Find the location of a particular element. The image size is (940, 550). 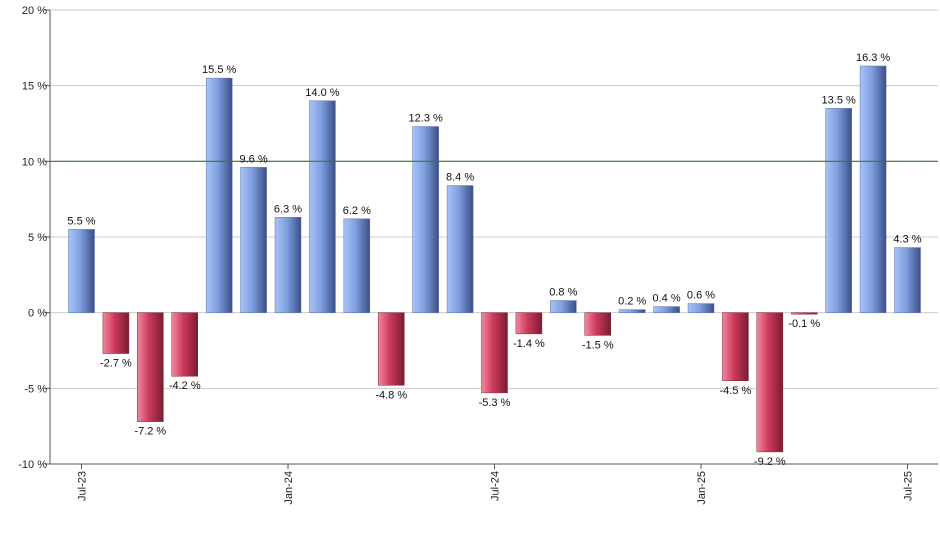

bar-data-label: 4.3 % is located at coordinates (907, 240).